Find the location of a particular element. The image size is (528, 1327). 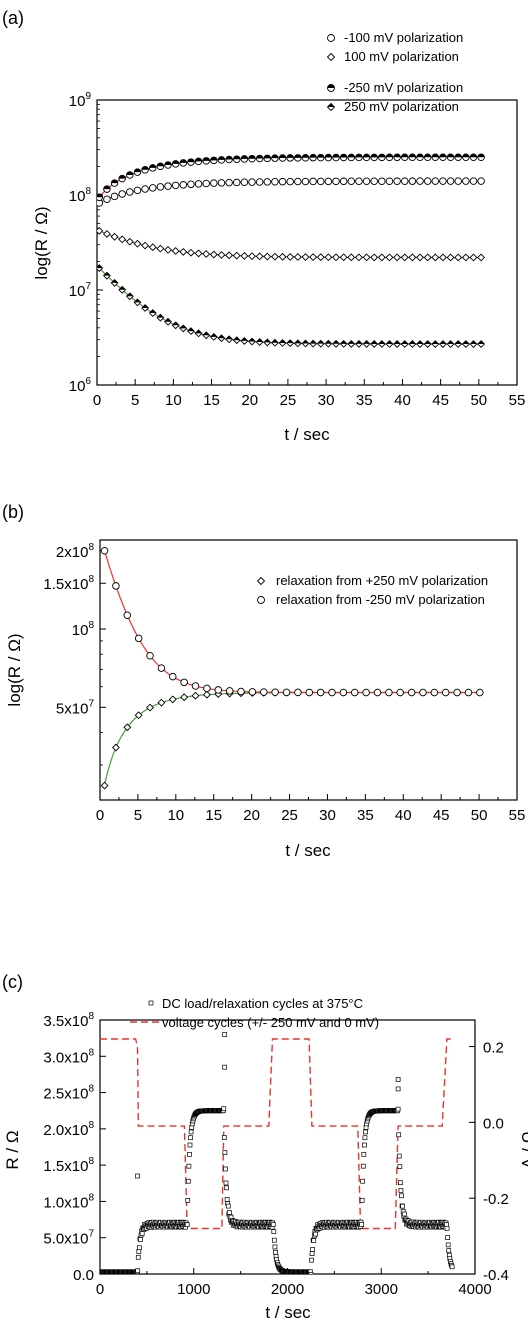

b-xtick-label: 35 is located at coordinates (365, 815).